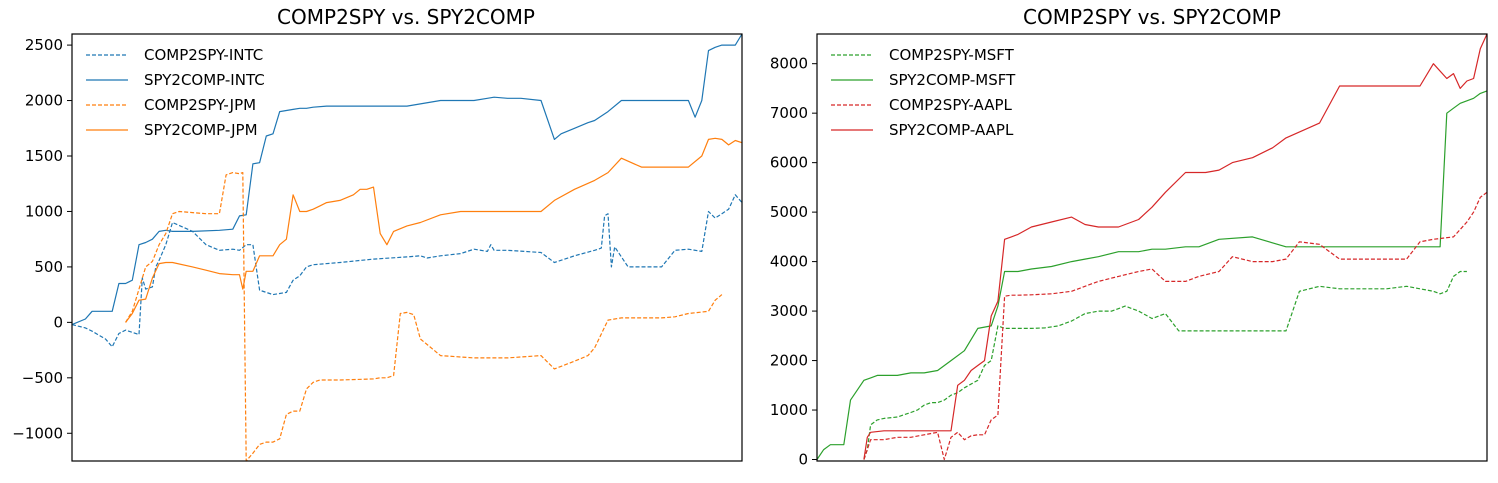 This screenshot has width=1498, height=483. I want to click on left-chart-legend-label: SPY2COMP-JPM, so click(201, 130).